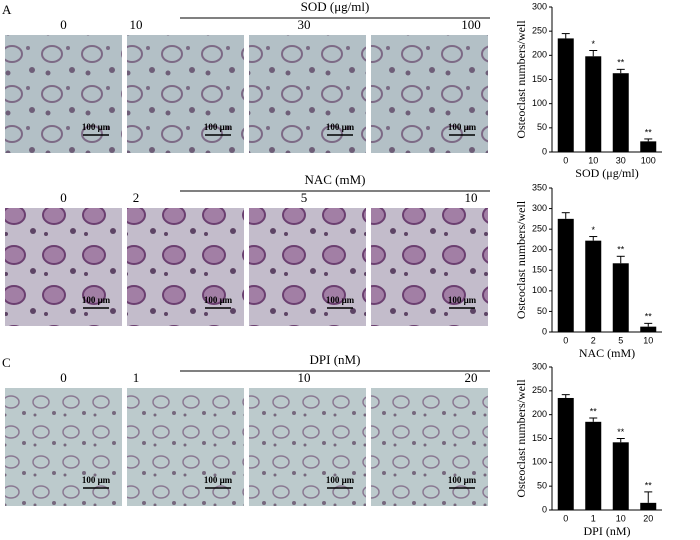 The image size is (700, 540). I want to click on dose-label: 2, so click(136, 197).